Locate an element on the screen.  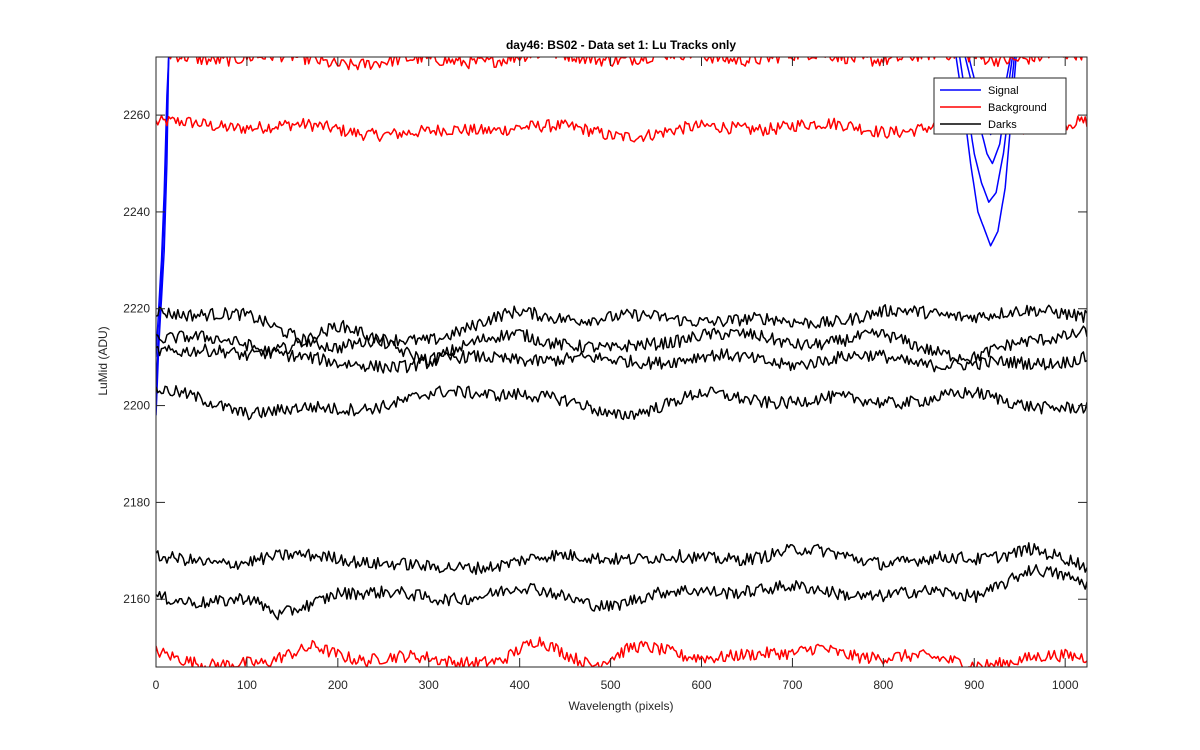
x-tick-label: 800 is located at coordinates (883, 685).